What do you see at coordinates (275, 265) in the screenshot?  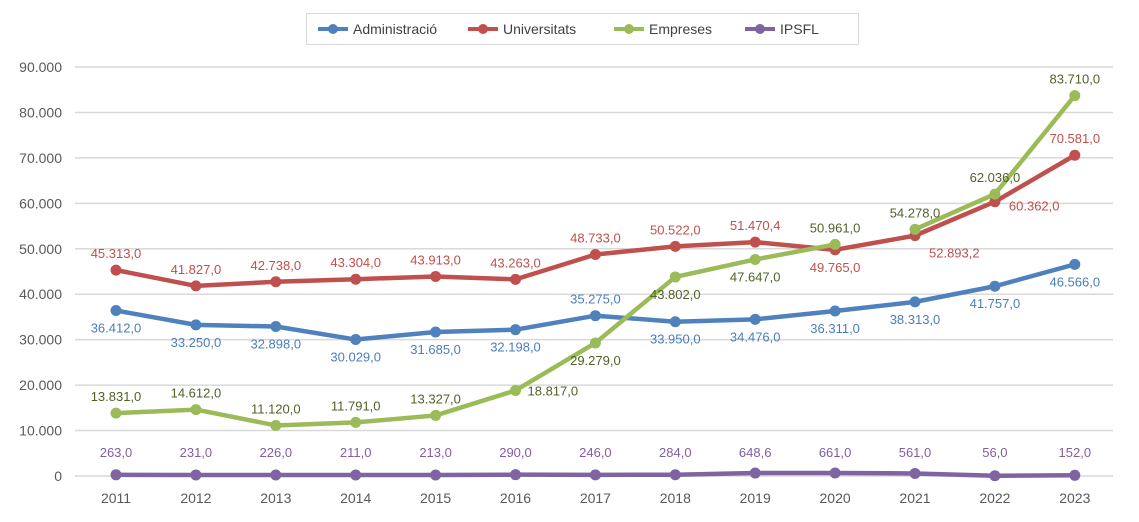 I see `data-label: 42.738,0` at bounding box center [275, 265].